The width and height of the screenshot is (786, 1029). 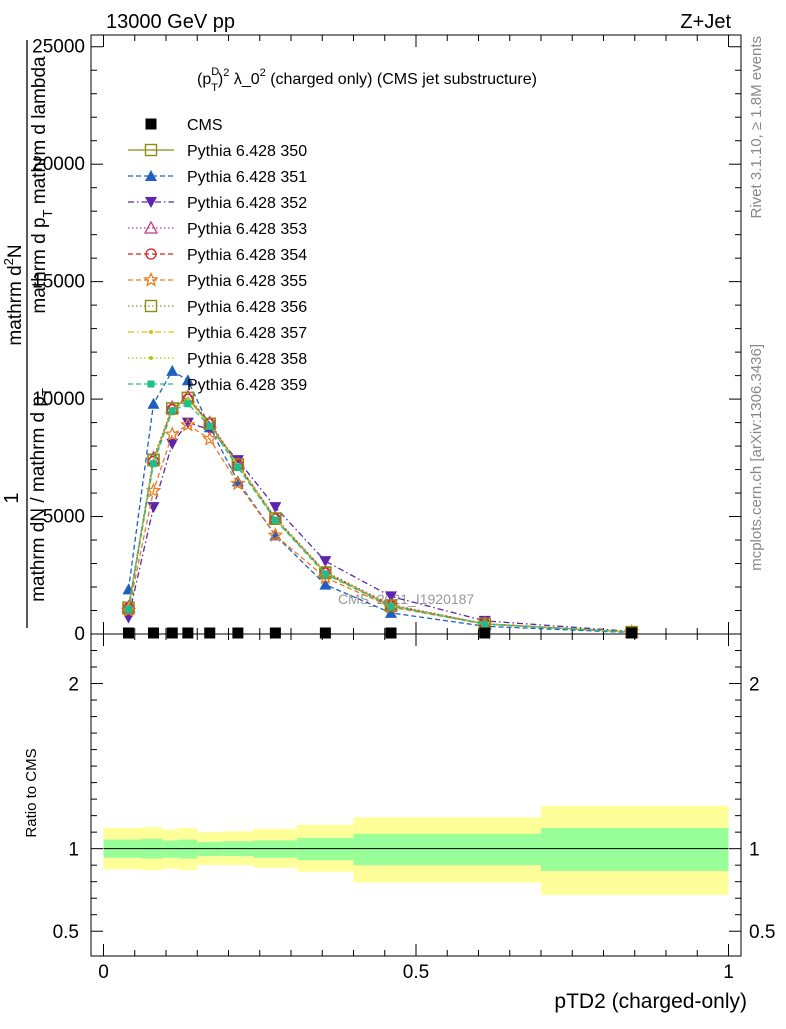 I want to click on legend-item: Pythia 6.428 352, so click(x=217, y=203).